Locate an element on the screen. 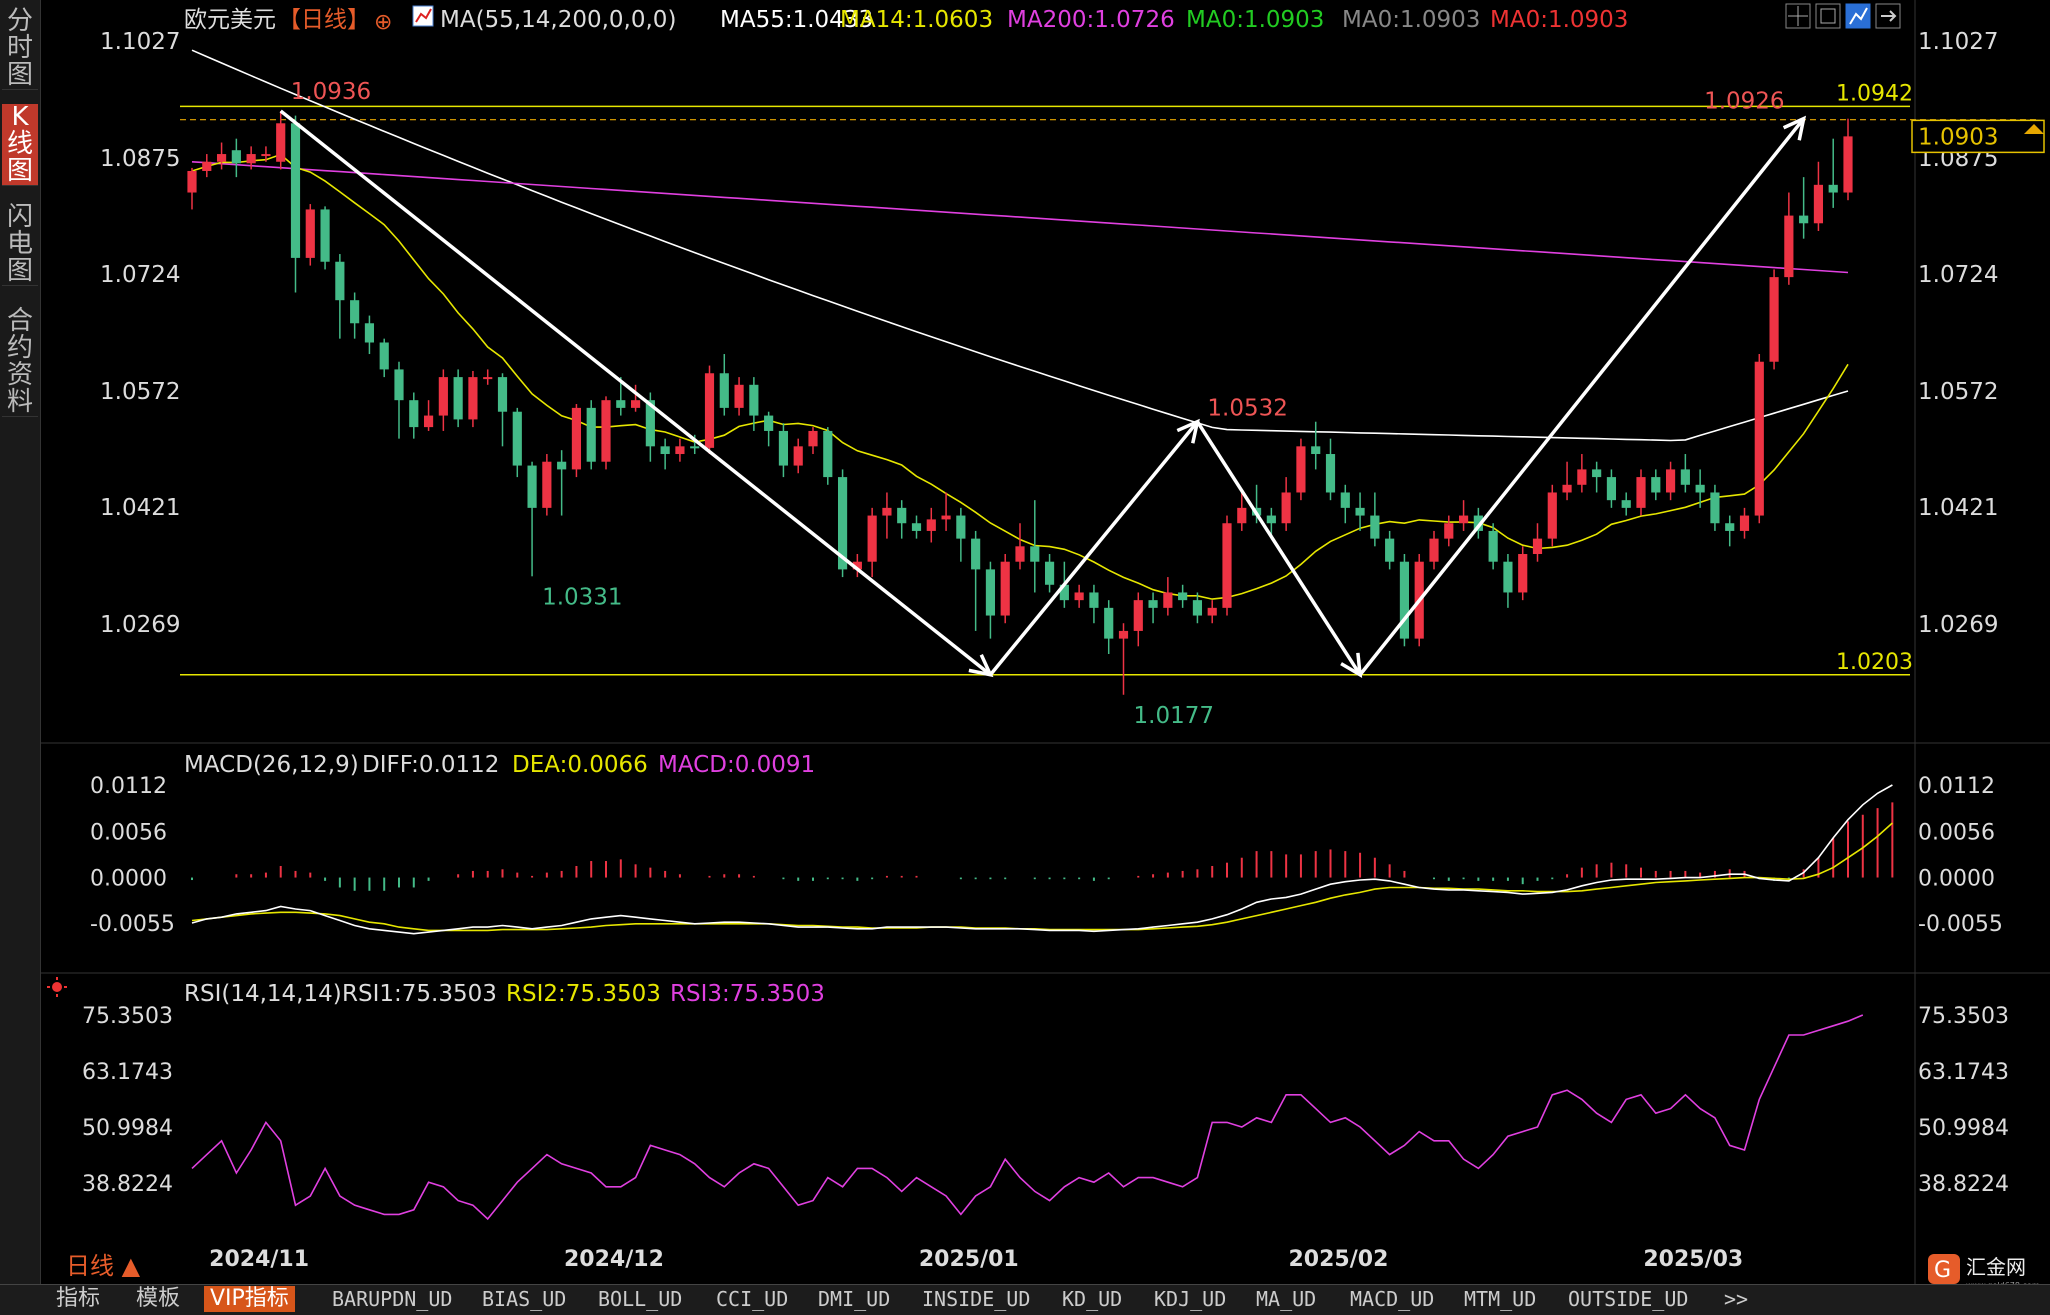  price-alert-icon is located at coordinates (2034, 129).